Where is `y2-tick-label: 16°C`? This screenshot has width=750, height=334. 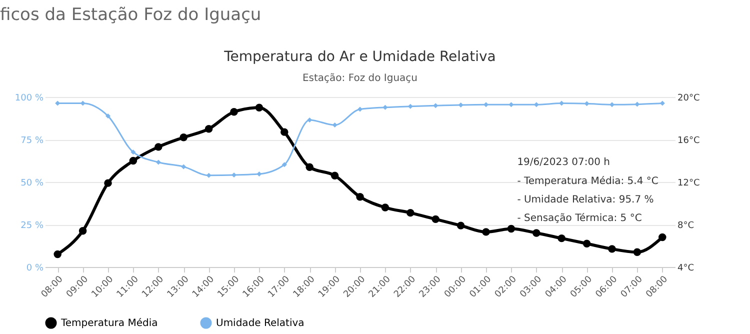 y2-tick-label: 16°C is located at coordinates (689, 141).